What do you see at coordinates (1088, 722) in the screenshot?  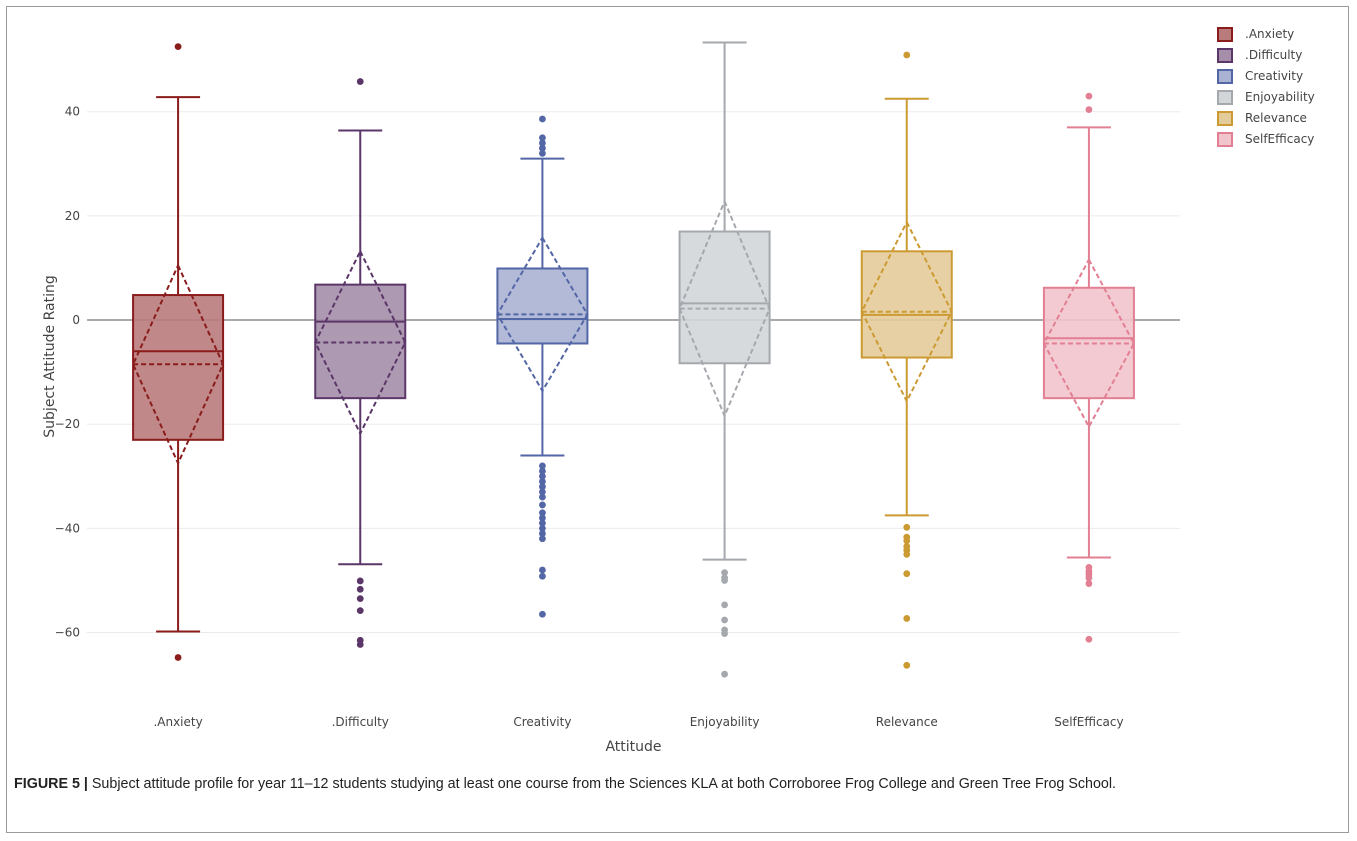 I see `x-tick-label: SelfEfficacy` at bounding box center [1088, 722].